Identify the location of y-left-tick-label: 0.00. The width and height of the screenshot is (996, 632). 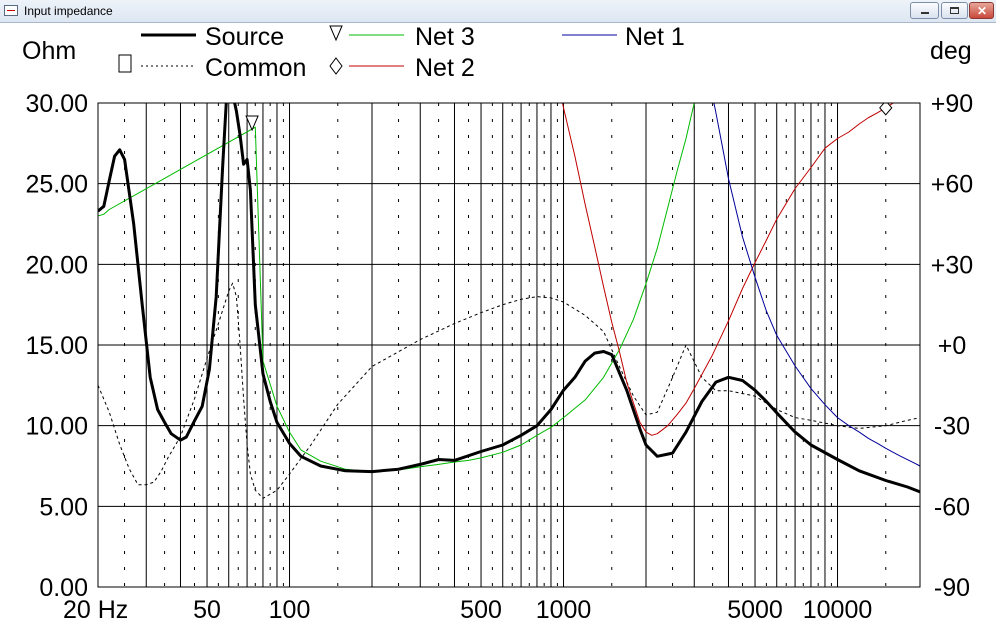
(63, 588).